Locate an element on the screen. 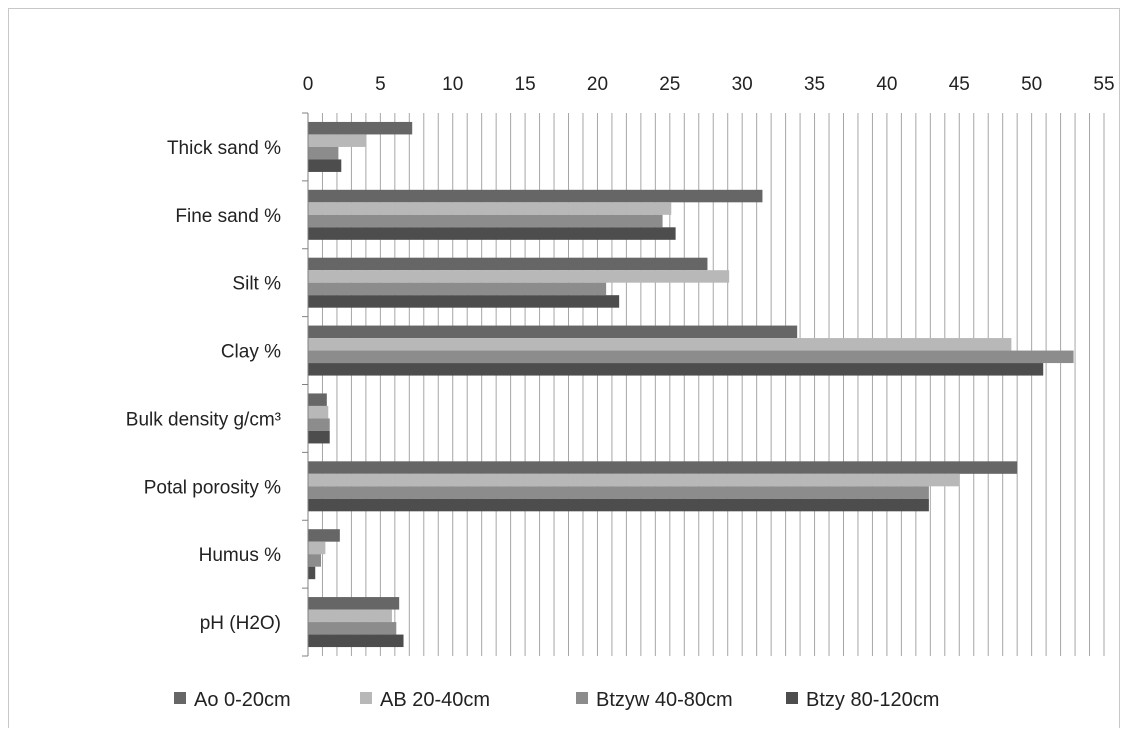  x-tick-label: 35 is located at coordinates (814, 84).